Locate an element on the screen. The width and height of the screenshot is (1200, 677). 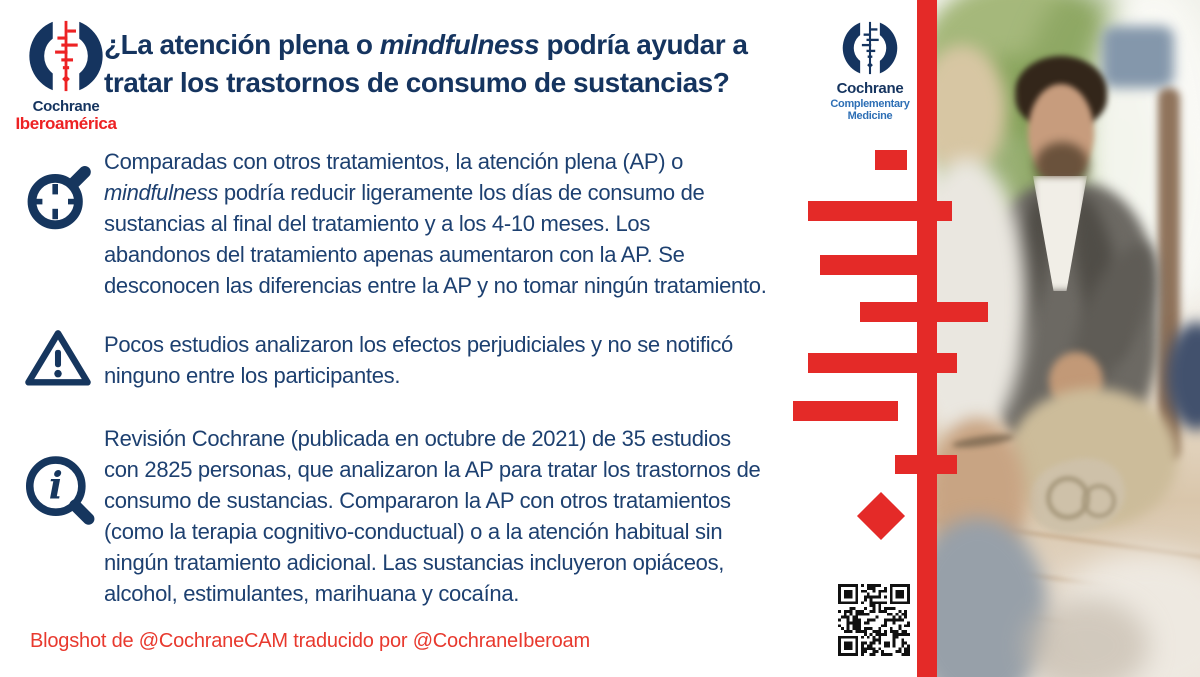
target-magnifier-icon is located at coordinates (59, 198).